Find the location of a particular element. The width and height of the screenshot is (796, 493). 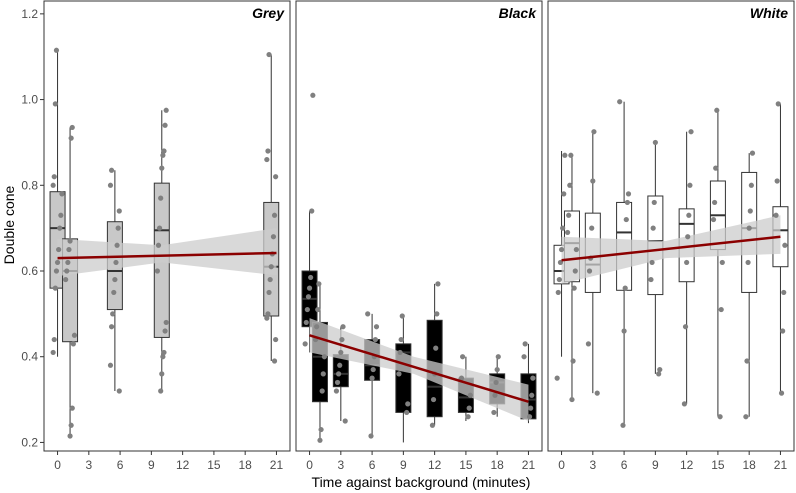

y-tick-label: 0.4 is located at coordinates (29, 357).